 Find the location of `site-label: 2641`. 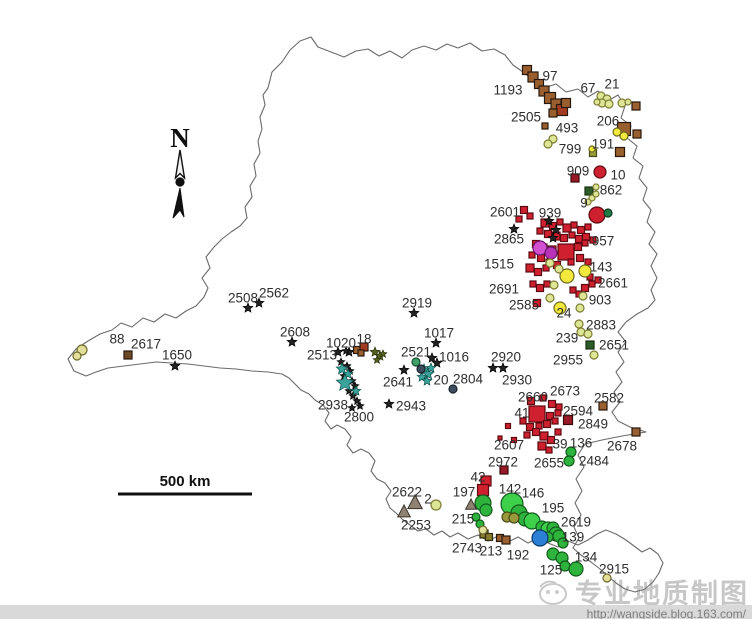

site-label: 2641 is located at coordinates (398, 382).